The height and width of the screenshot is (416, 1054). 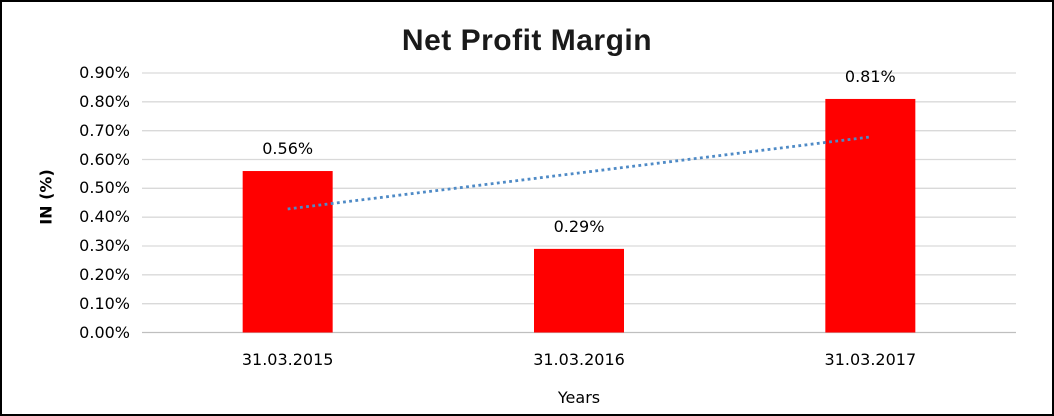 What do you see at coordinates (527, 40) in the screenshot?
I see `chart-title: Net Profit Margin` at bounding box center [527, 40].